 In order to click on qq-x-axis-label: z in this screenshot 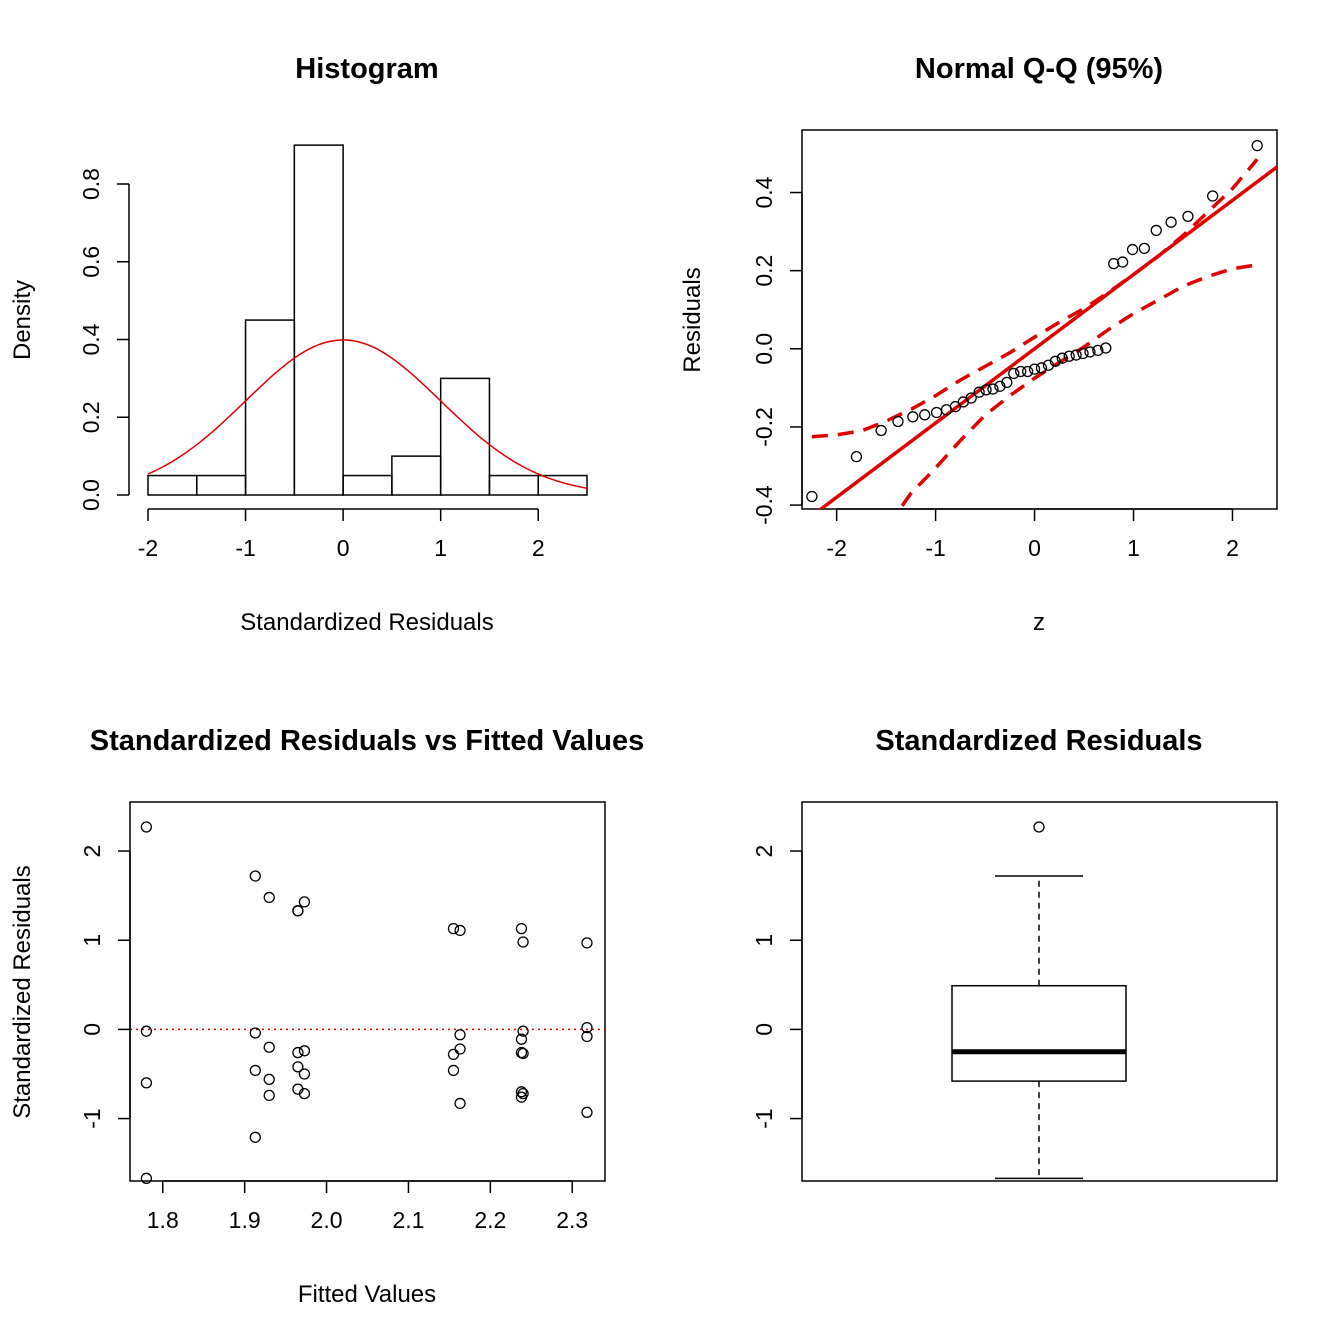, I will do `click(1039, 622)`.